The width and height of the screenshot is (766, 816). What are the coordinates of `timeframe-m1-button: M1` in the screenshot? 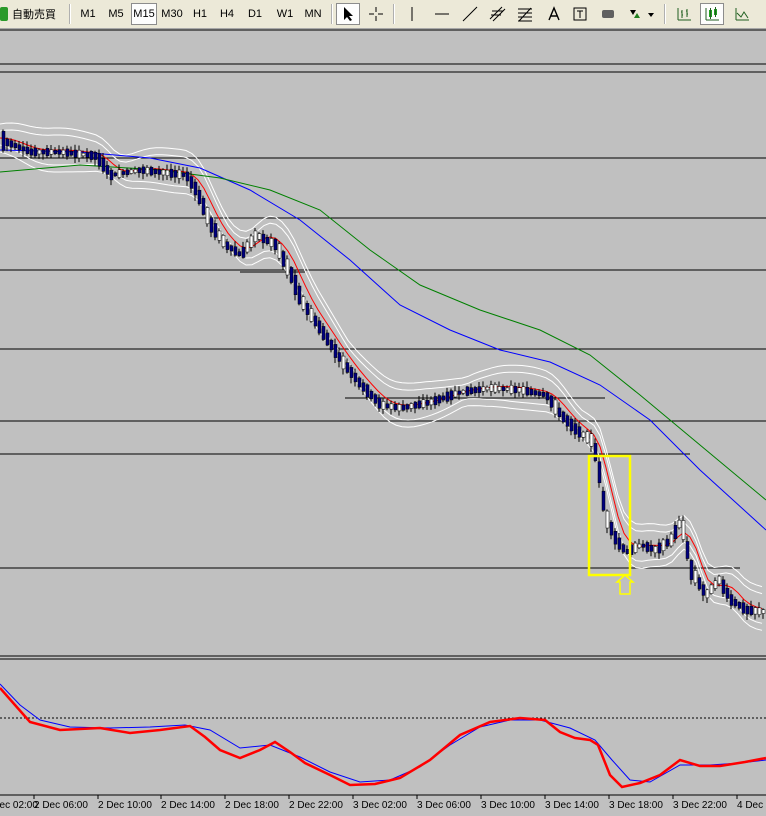 It's located at (88, 14).